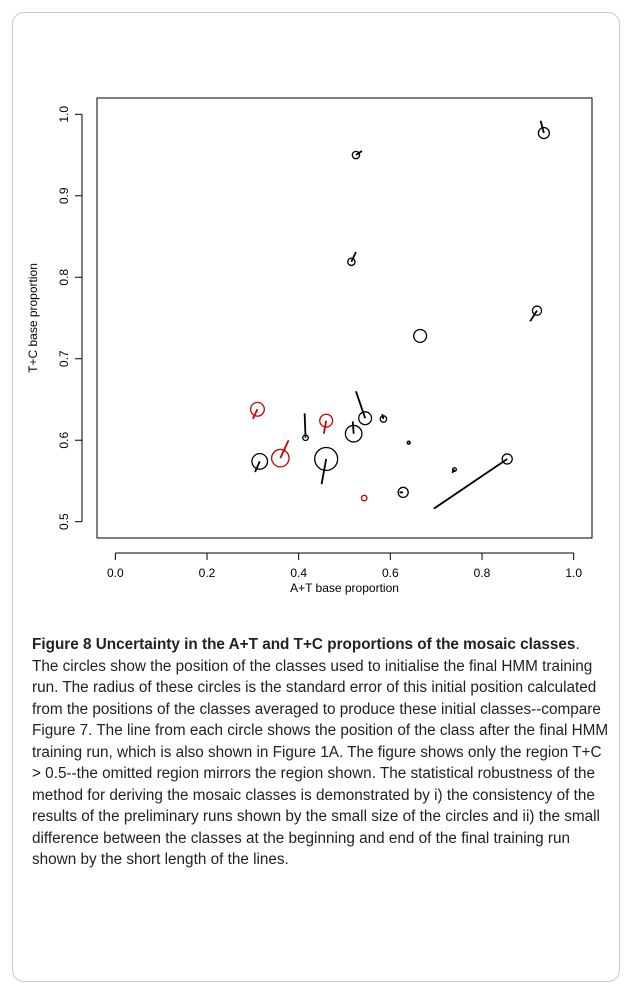  I want to click on y-tick-label: 0.9, so click(64, 195).